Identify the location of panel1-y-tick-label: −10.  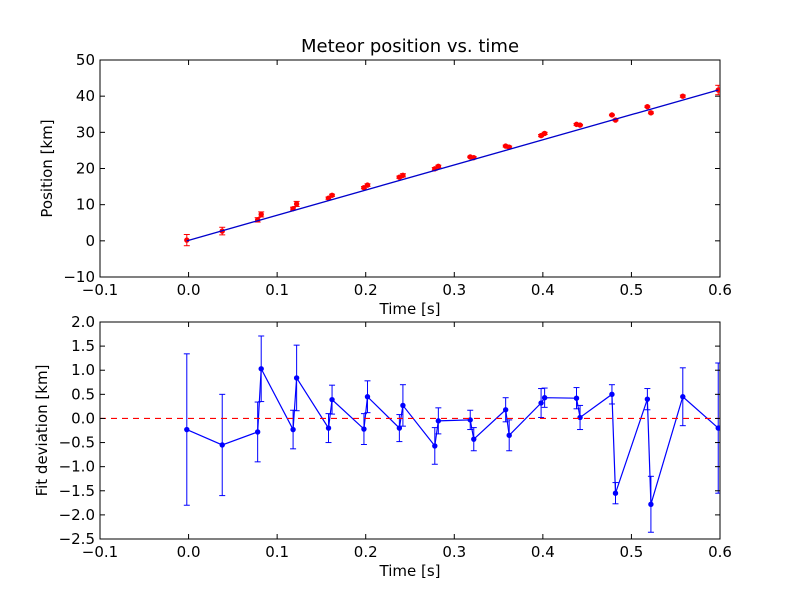
(79, 277).